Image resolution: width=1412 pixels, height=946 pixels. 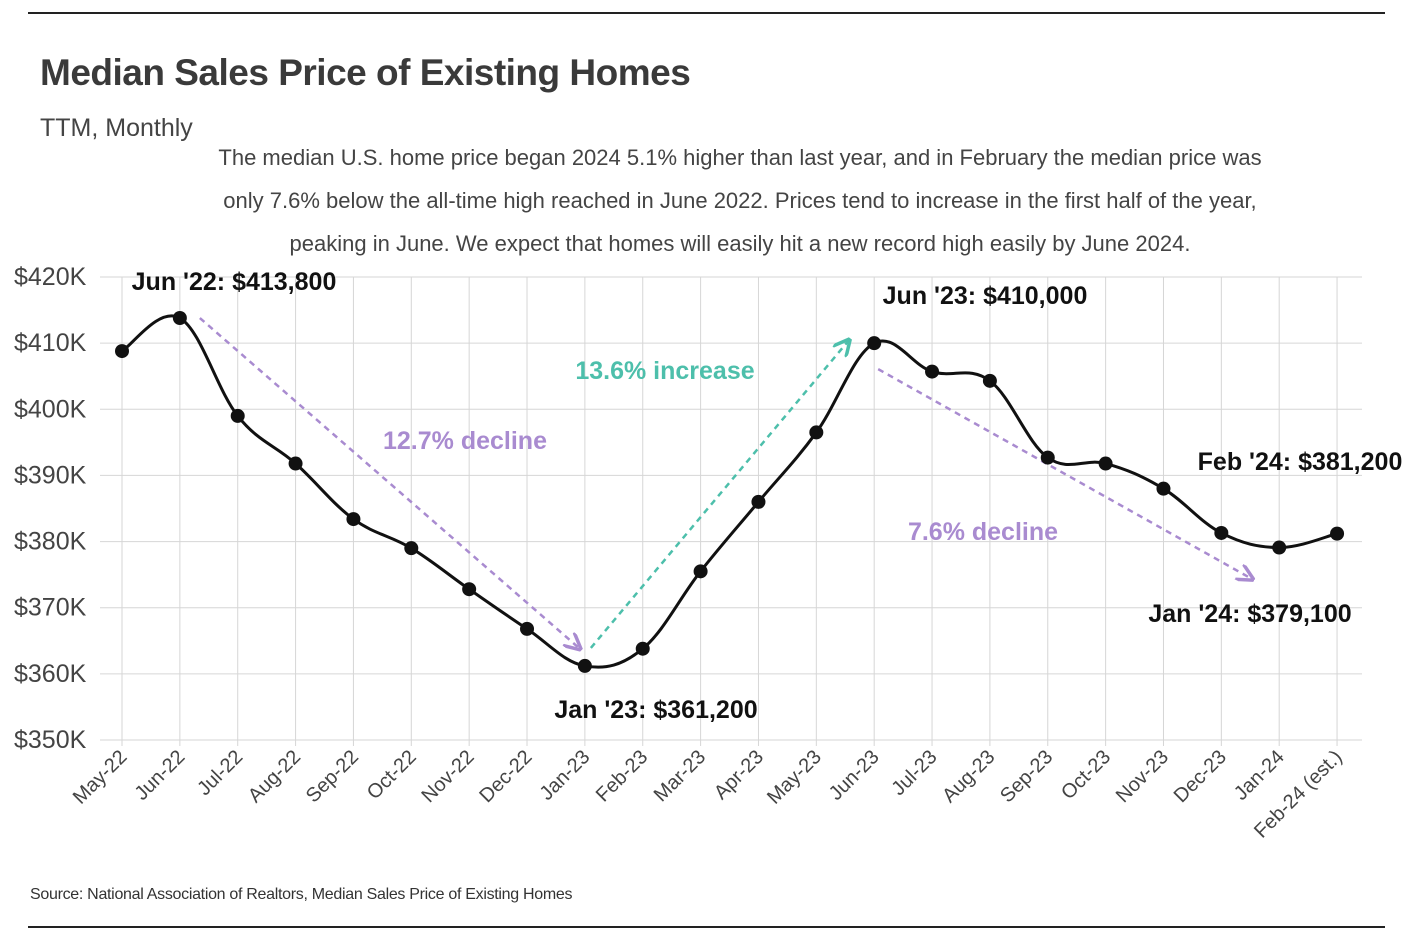 What do you see at coordinates (50, 409) in the screenshot?
I see `y-tick-label: $400K` at bounding box center [50, 409].